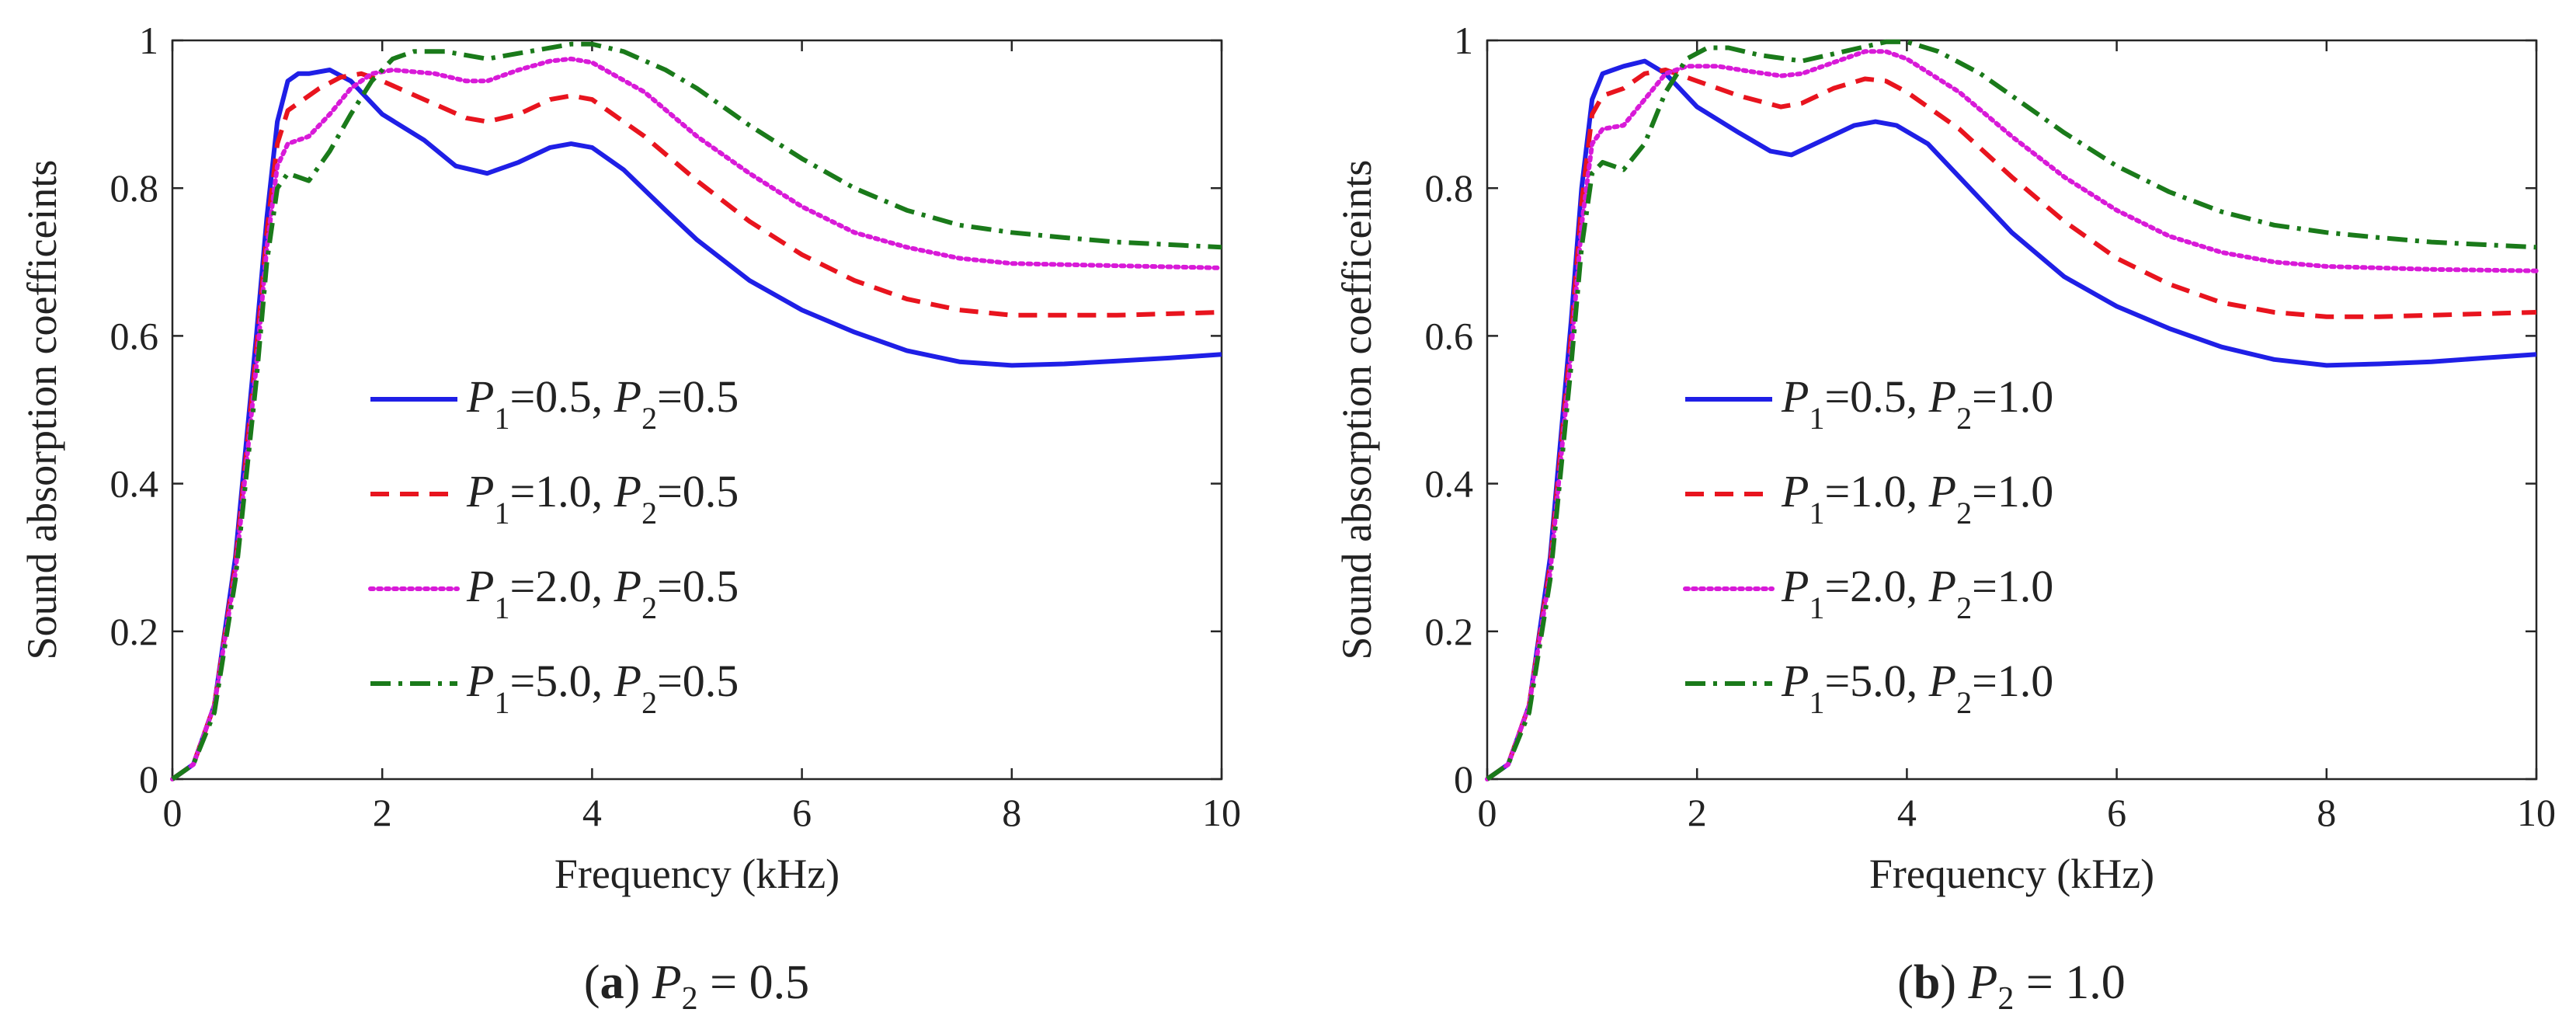  Describe the element at coordinates (1917, 688) in the screenshot. I see `legend-entry-4: P1=5.0, P2=1.0` at that location.